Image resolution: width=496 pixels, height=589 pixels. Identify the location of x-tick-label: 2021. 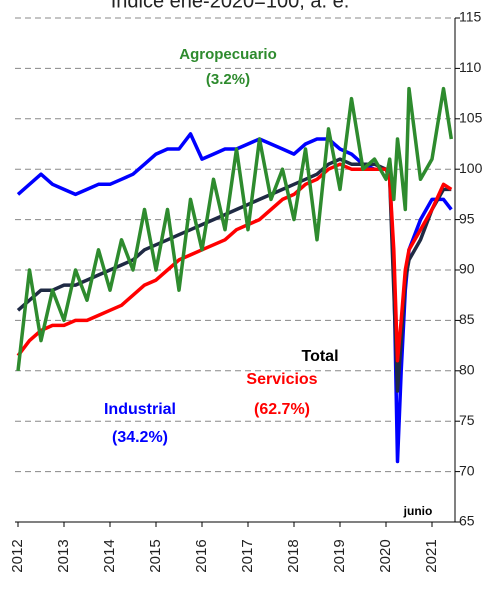
(431, 555).